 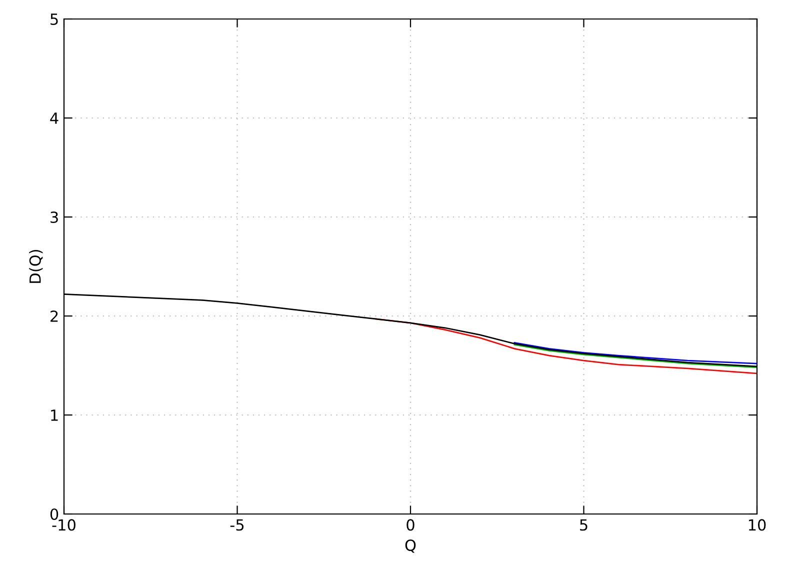 I want to click on y-axis-title: D(Q), so click(x=36, y=266).